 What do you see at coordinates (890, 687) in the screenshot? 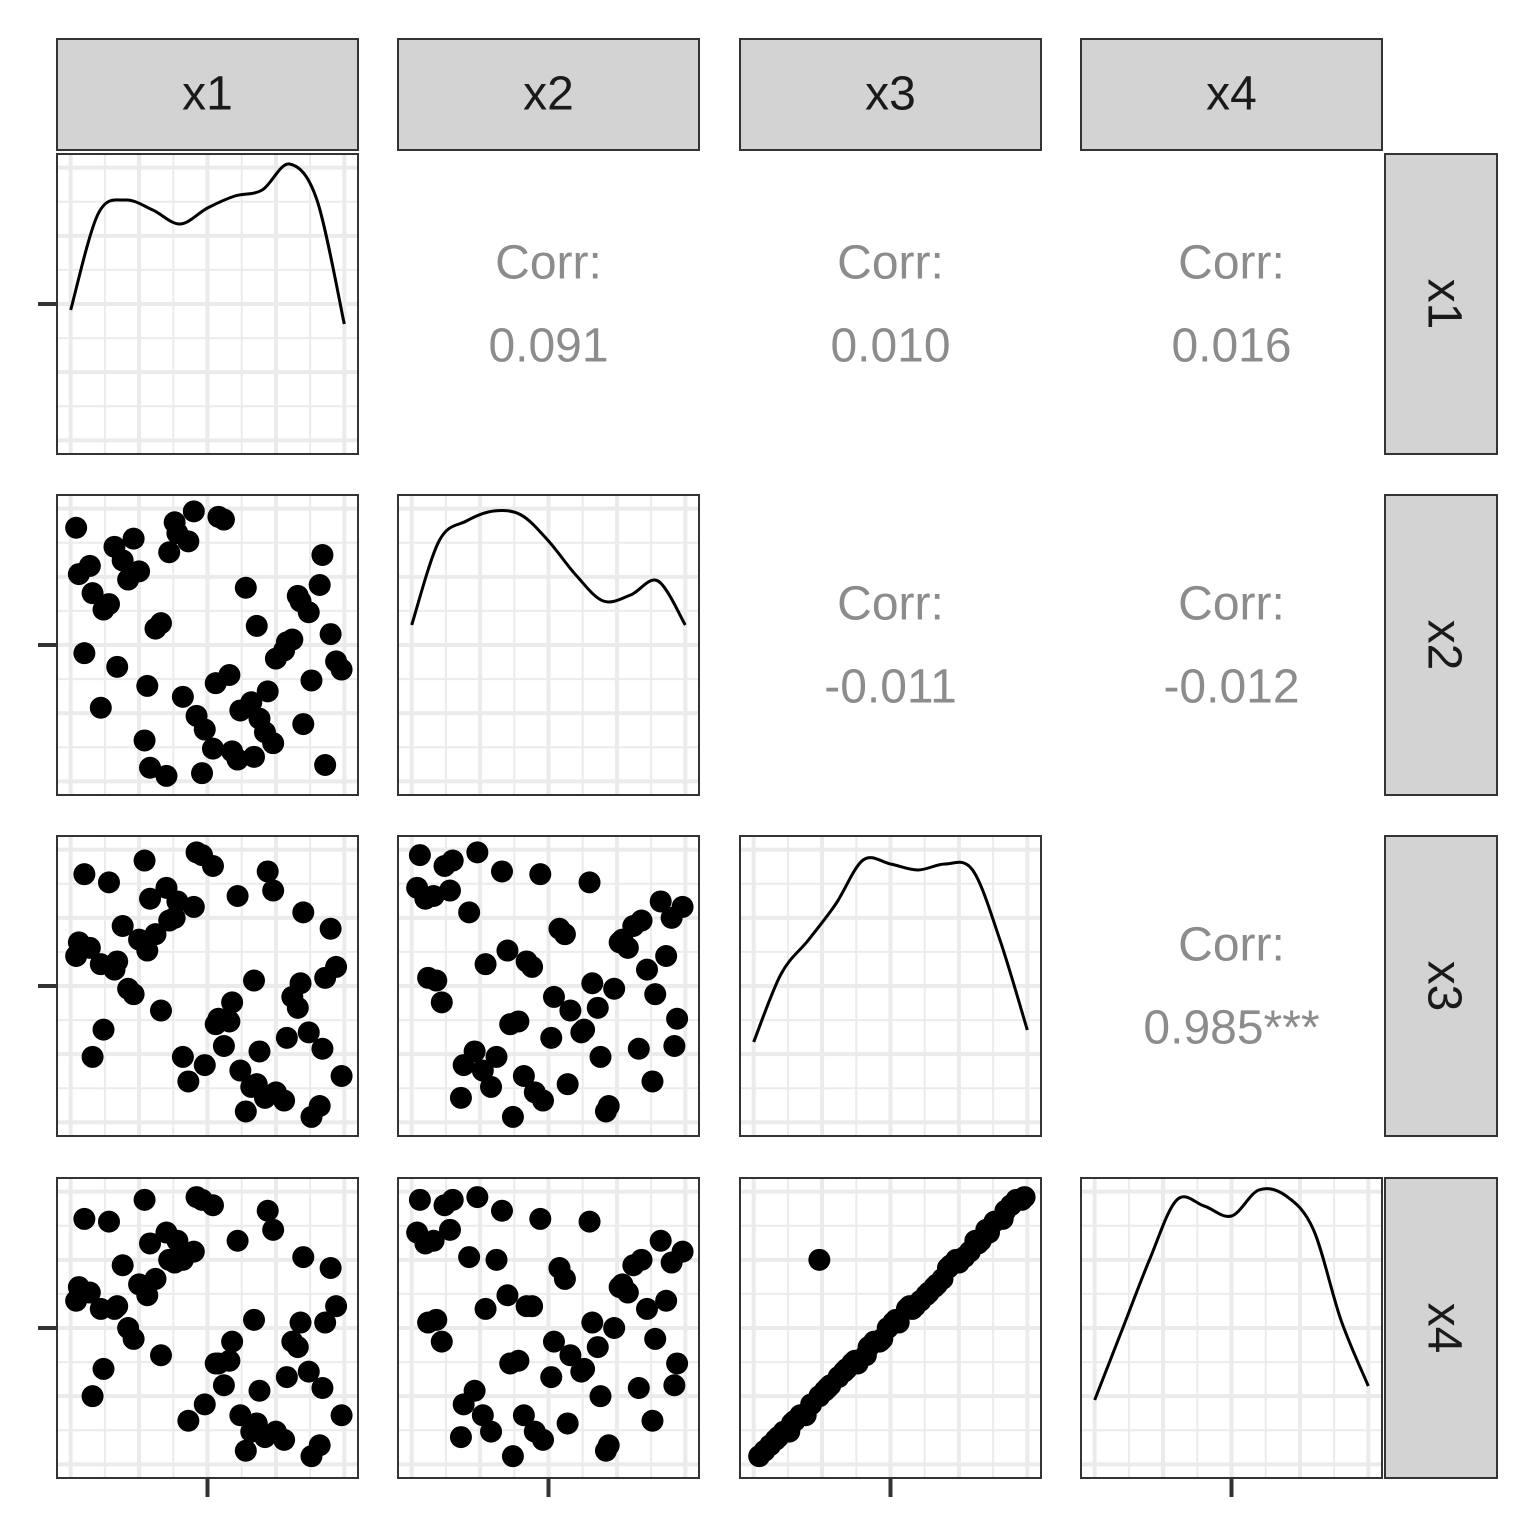
I see `corr-value: -0.011` at bounding box center [890, 687].